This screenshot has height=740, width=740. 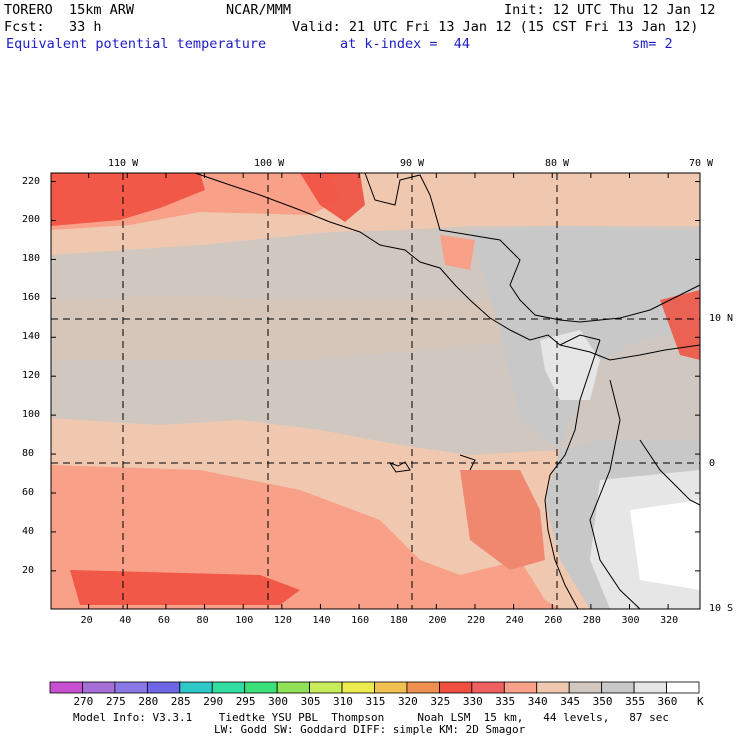 I want to click on x-tick-label: 80, so click(x=202, y=620).